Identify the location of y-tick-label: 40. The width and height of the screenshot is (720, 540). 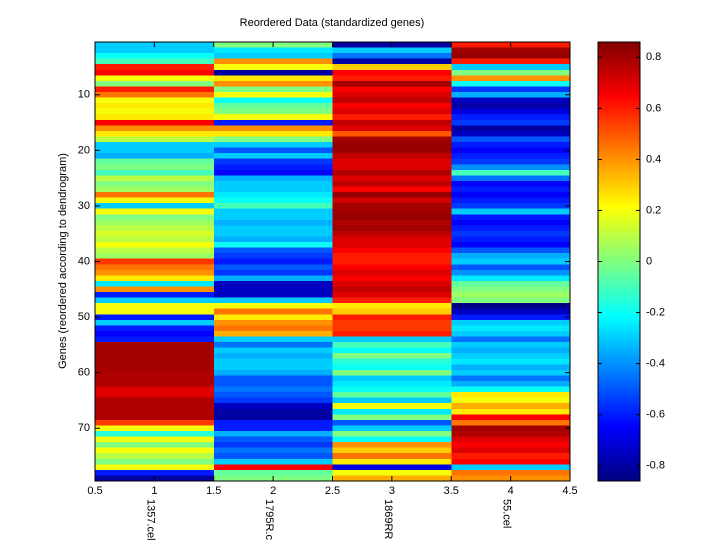
(84, 261).